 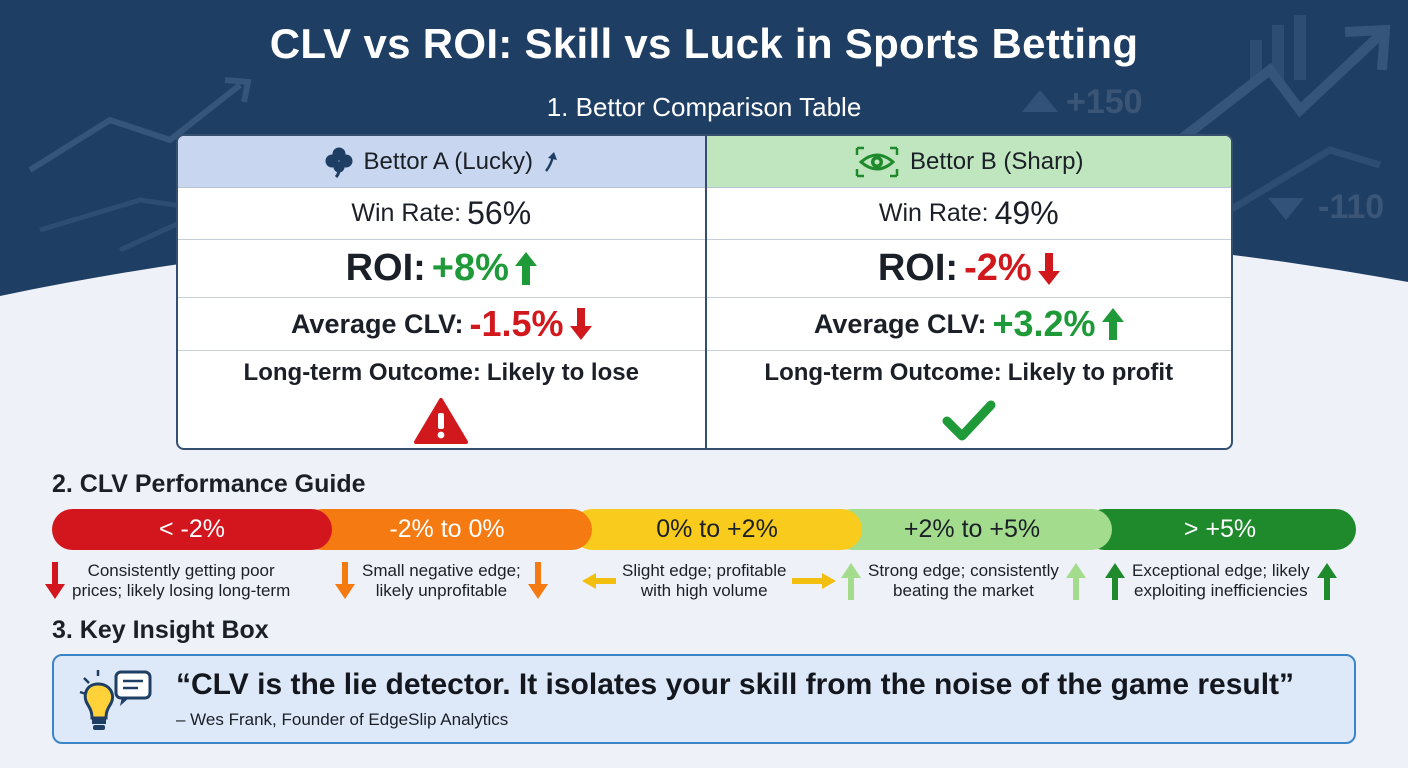 What do you see at coordinates (160, 630) in the screenshot?
I see `section-heading-insight: 3. Key Insight Box` at bounding box center [160, 630].